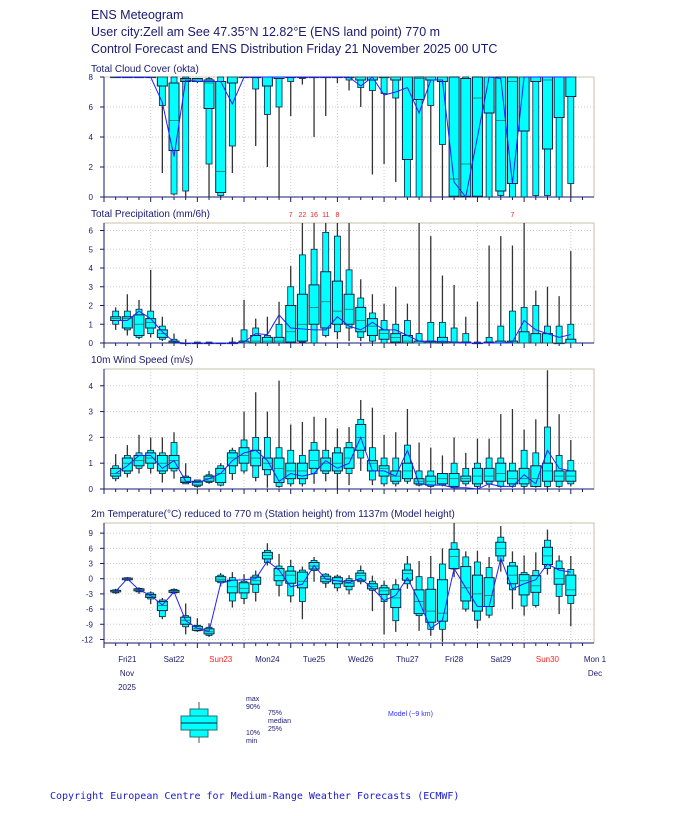 This screenshot has height=816, width=700. What do you see at coordinates (253, 707) in the screenshot?
I see `legend-p90-label: 90%` at bounding box center [253, 707].